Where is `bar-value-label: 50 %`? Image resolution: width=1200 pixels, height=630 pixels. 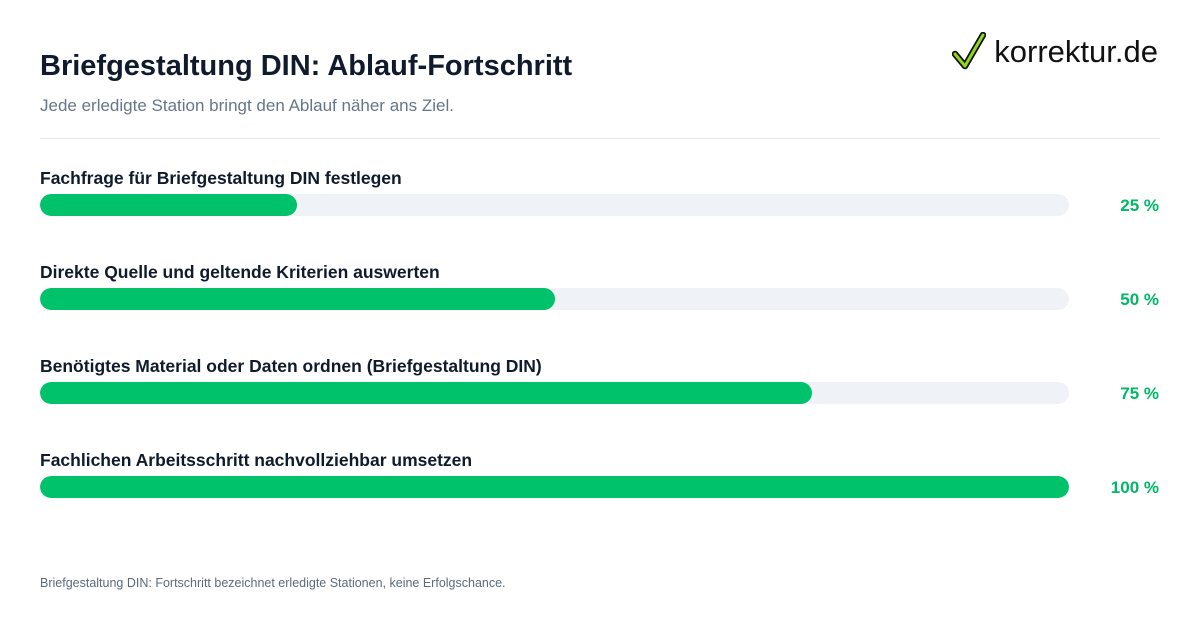 bar-value-label: 50 % is located at coordinates (1139, 299).